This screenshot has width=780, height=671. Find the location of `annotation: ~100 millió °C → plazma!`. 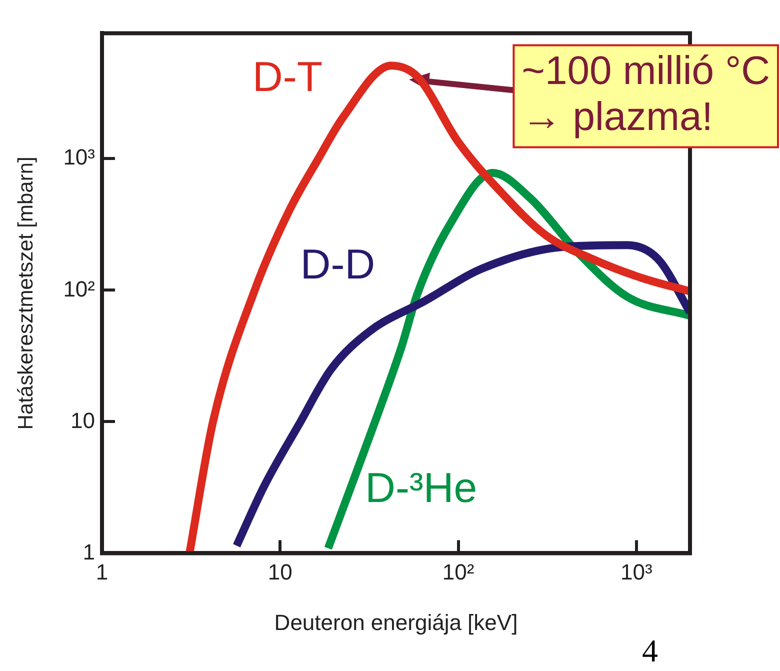

annotation: ~100 millió °C → plazma! is located at coordinates (646, 94).